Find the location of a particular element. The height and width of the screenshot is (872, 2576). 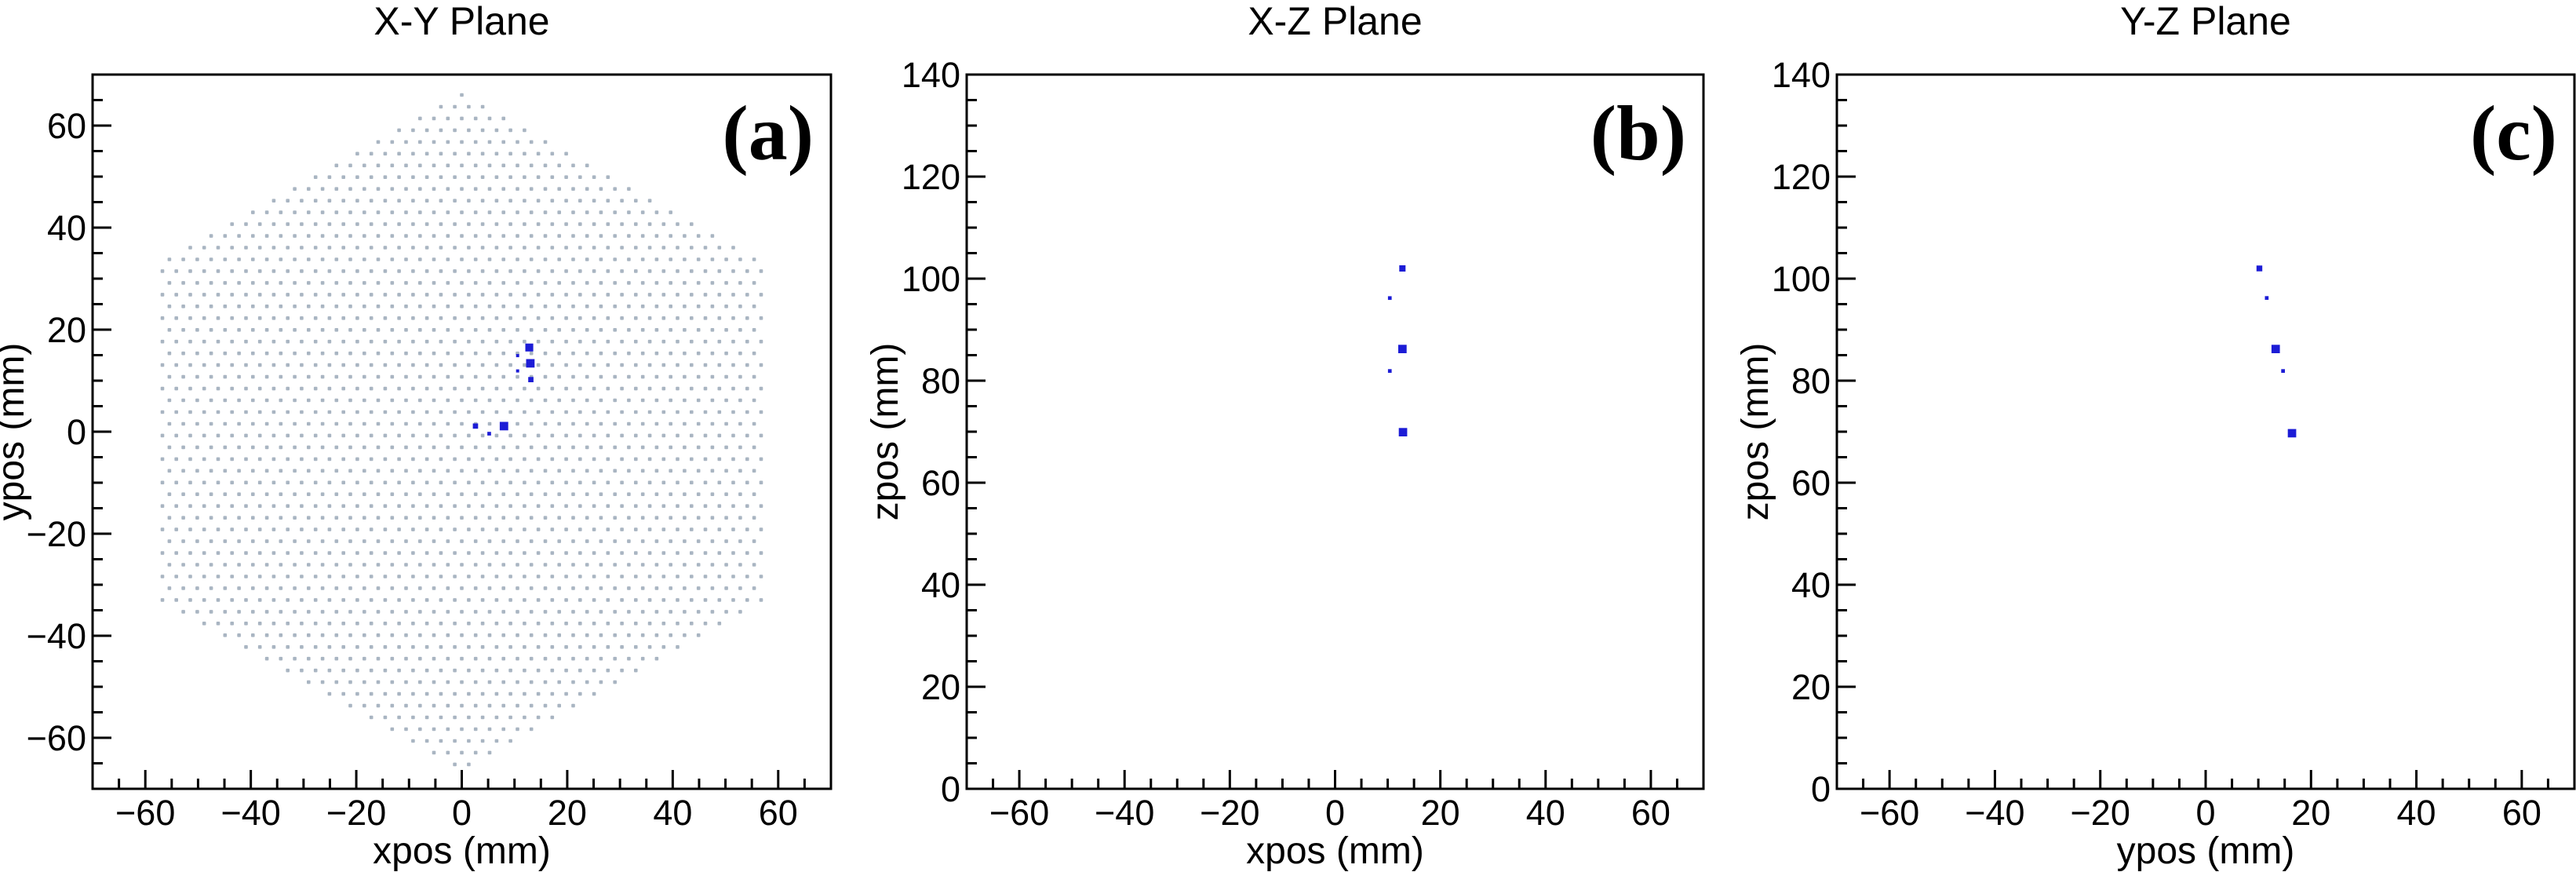

panel-title: X-Z Plane is located at coordinates (1335, 21).